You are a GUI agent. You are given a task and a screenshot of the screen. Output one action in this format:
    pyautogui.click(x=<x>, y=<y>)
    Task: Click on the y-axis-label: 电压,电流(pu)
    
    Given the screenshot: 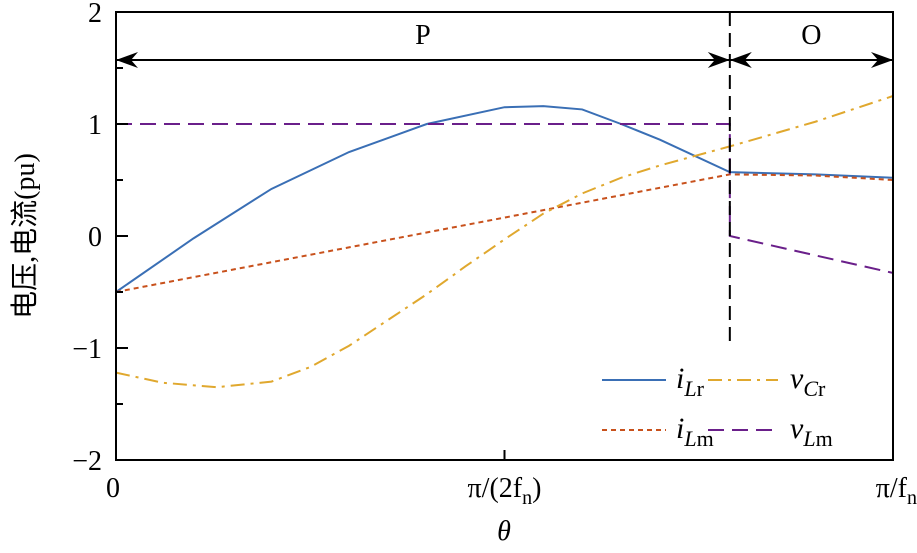 What is the action you would take?
    pyautogui.click(x=25, y=236)
    